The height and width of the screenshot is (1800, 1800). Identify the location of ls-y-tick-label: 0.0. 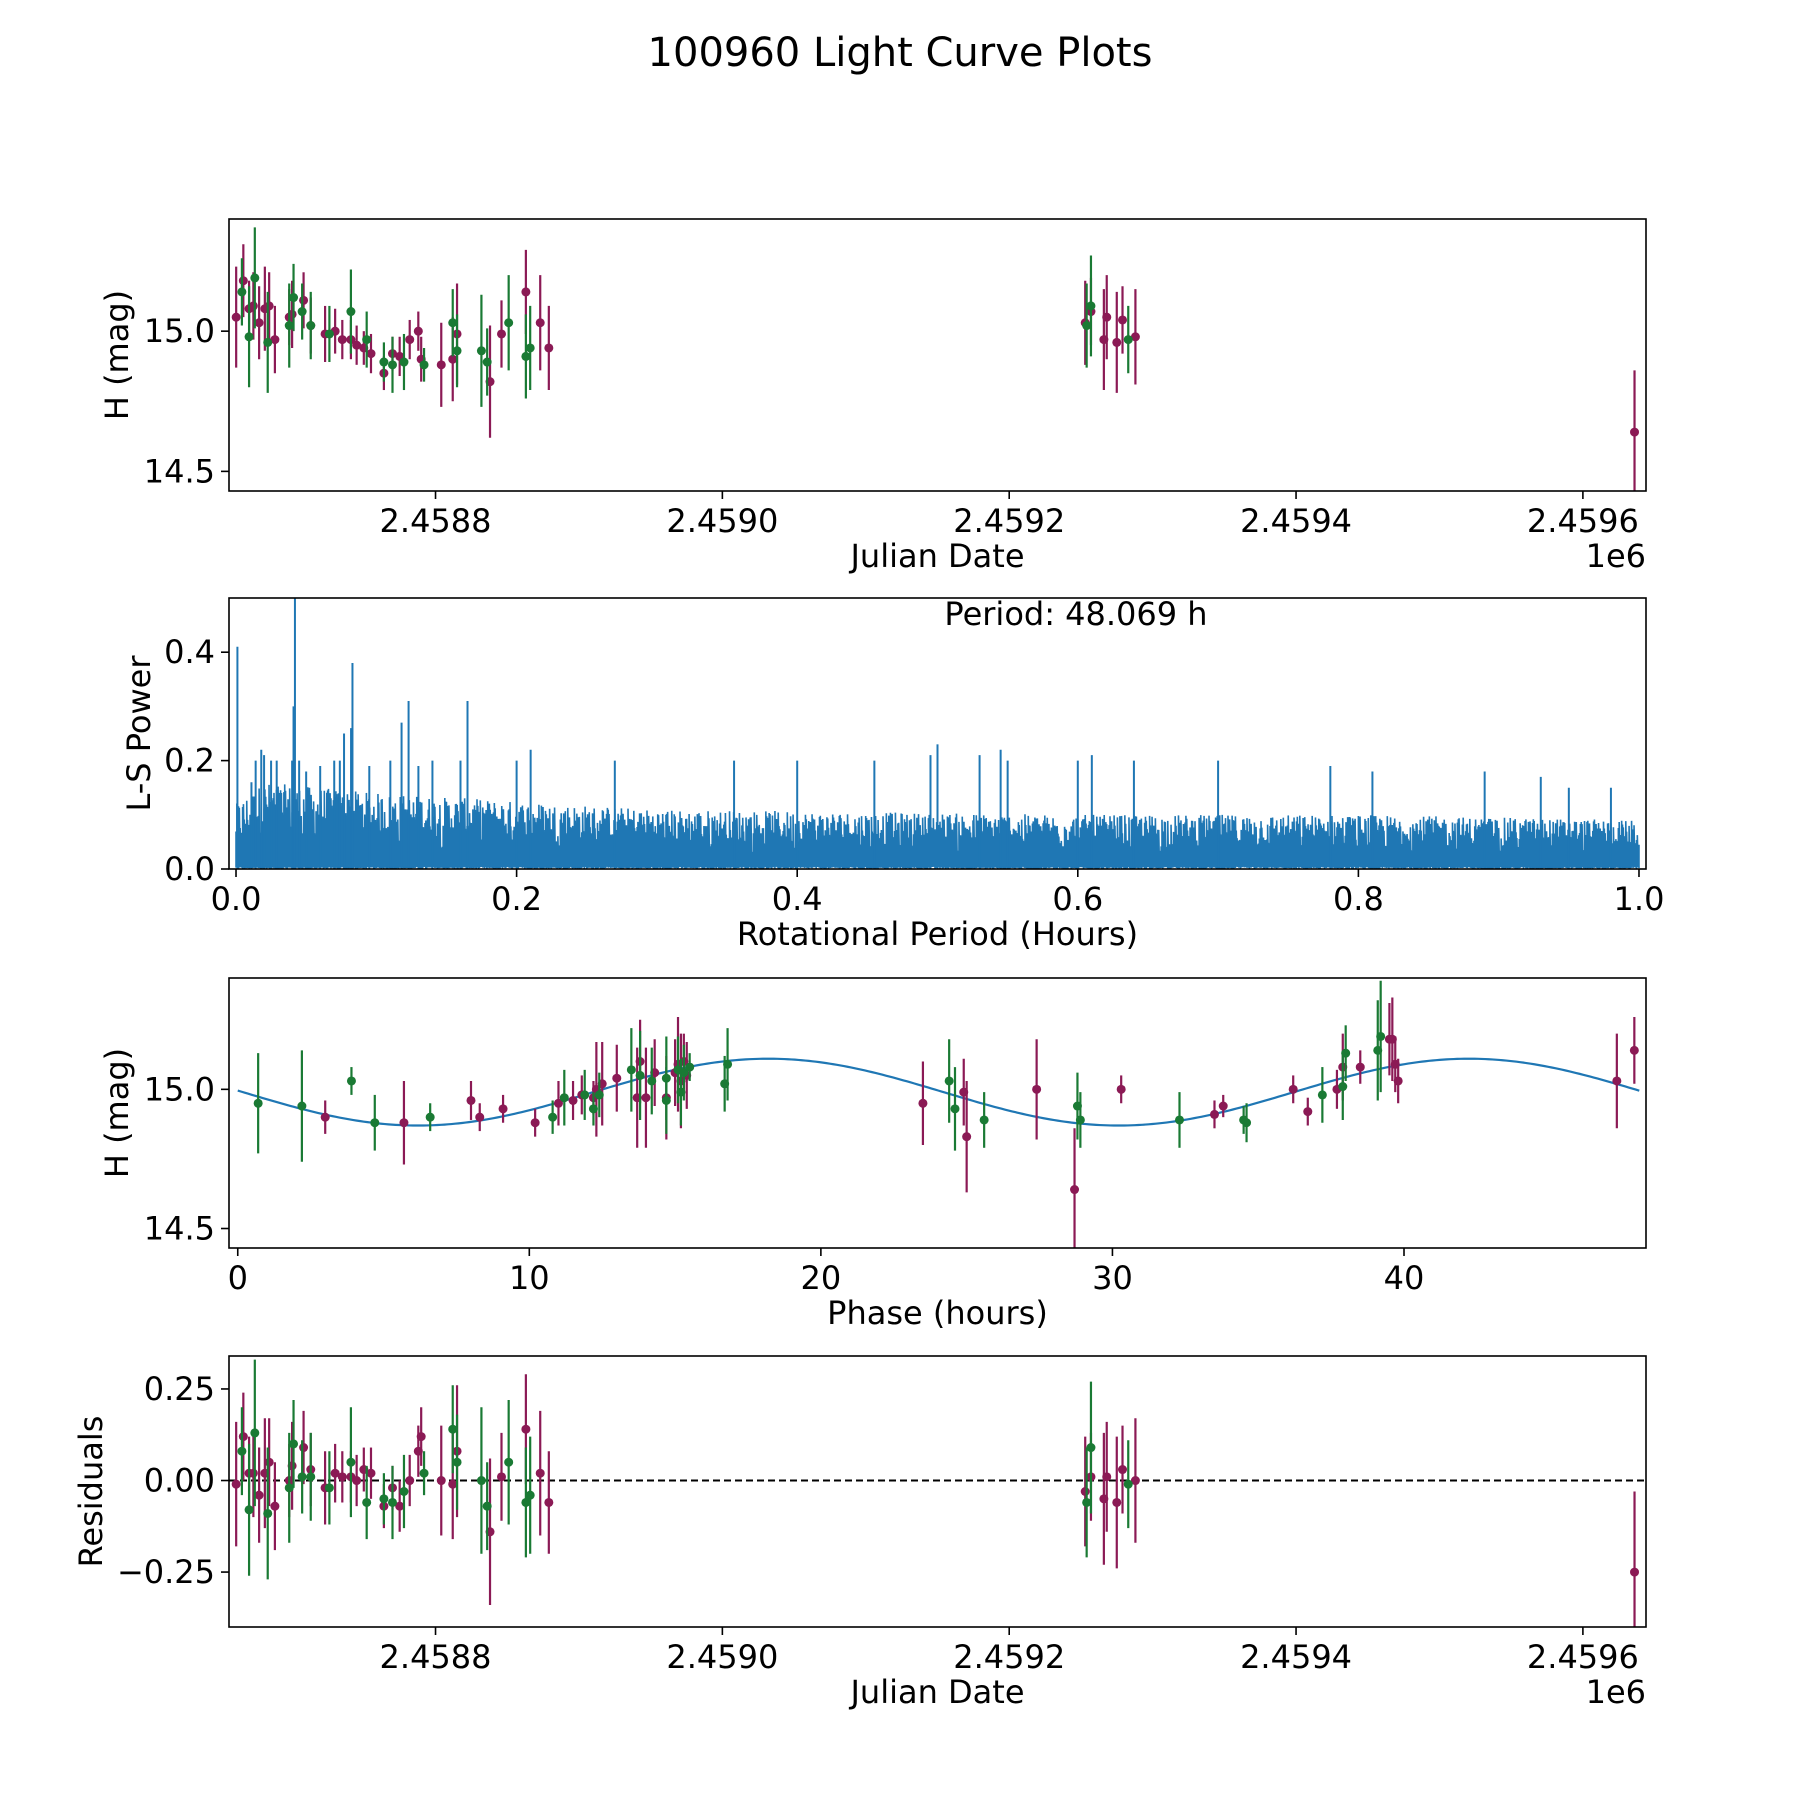
(189, 869).